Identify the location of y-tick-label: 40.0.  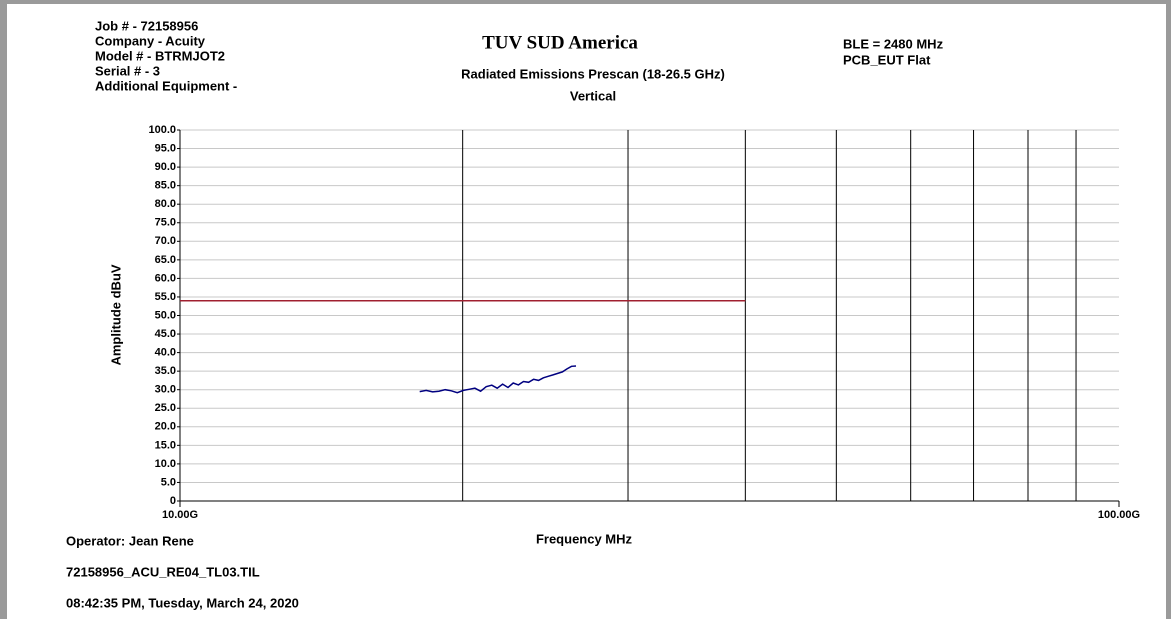
(165, 353).